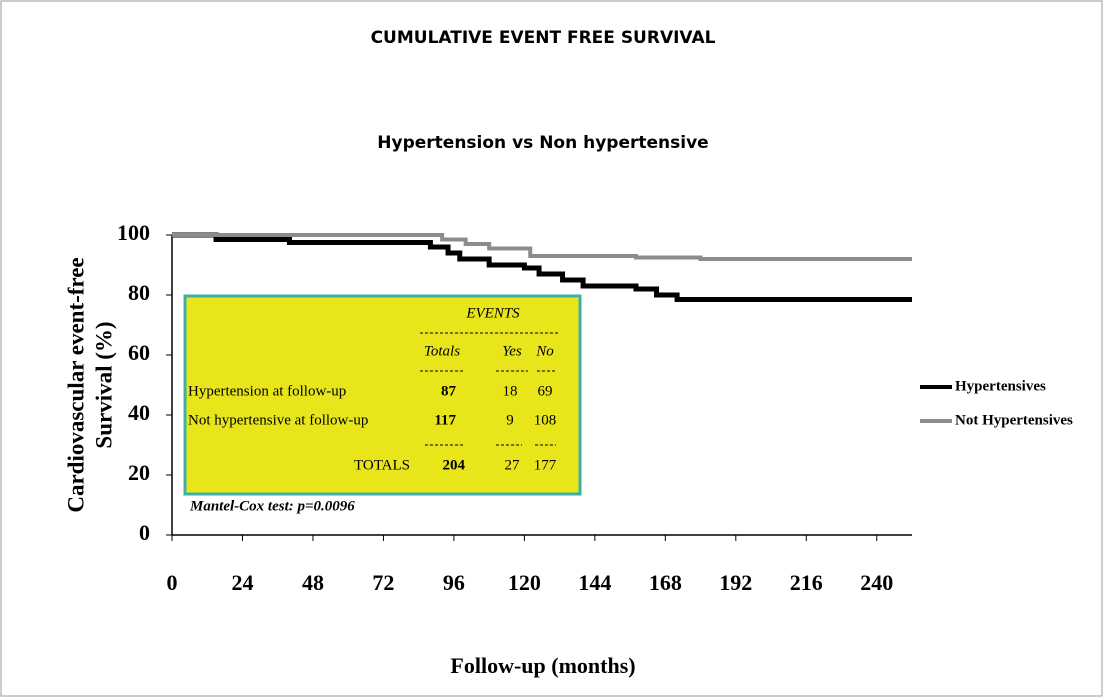 Image resolution: width=1103 pixels, height=697 pixels. Describe the element at coordinates (735, 582) in the screenshot. I see `x-tick-label: 192` at that location.